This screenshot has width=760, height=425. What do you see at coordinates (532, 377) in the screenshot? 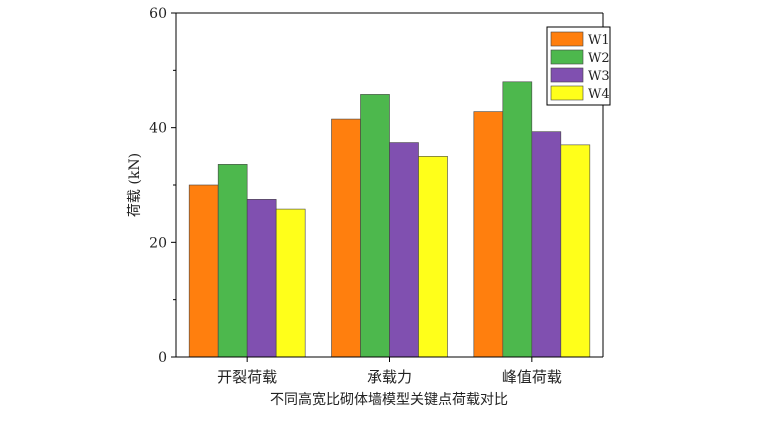
I see `x-tick-label: 峰值荷载` at bounding box center [532, 377].